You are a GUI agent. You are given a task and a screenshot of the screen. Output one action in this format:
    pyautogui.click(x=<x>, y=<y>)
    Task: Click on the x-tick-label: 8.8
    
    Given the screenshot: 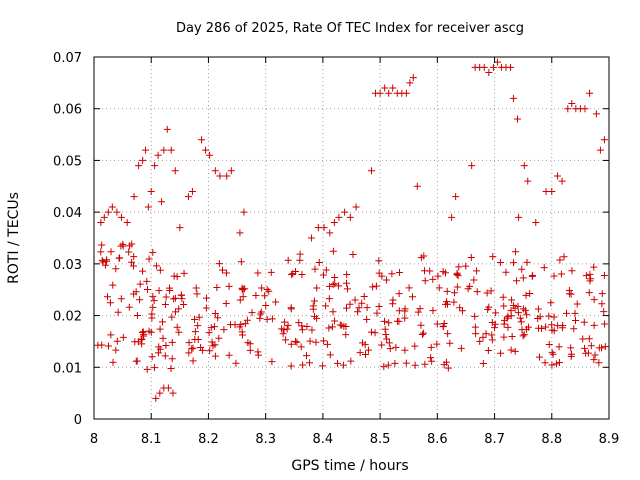 What is the action you would take?
    pyautogui.click(x=551, y=439)
    